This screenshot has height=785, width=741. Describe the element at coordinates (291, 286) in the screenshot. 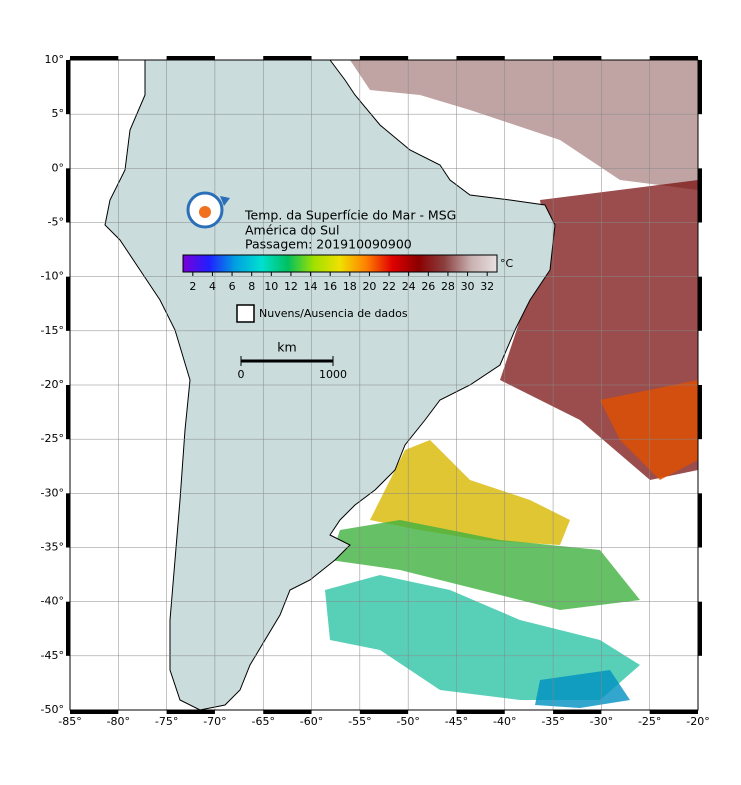

I see `colorbar-tick-label: 12` at that location.